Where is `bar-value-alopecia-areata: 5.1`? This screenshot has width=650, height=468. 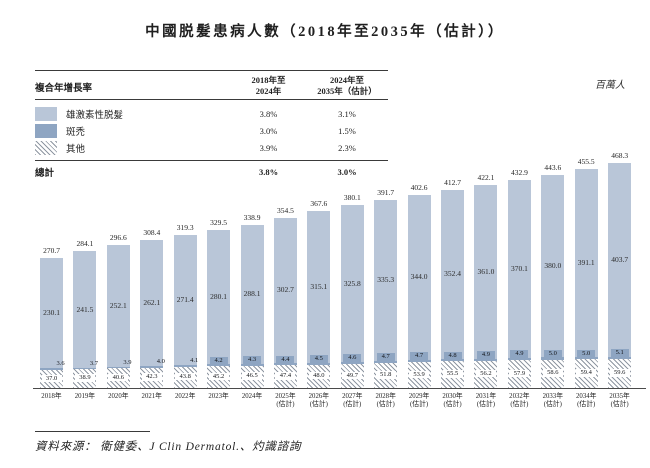 bar-value-alopecia-areata: 5.1 is located at coordinates (619, 353).